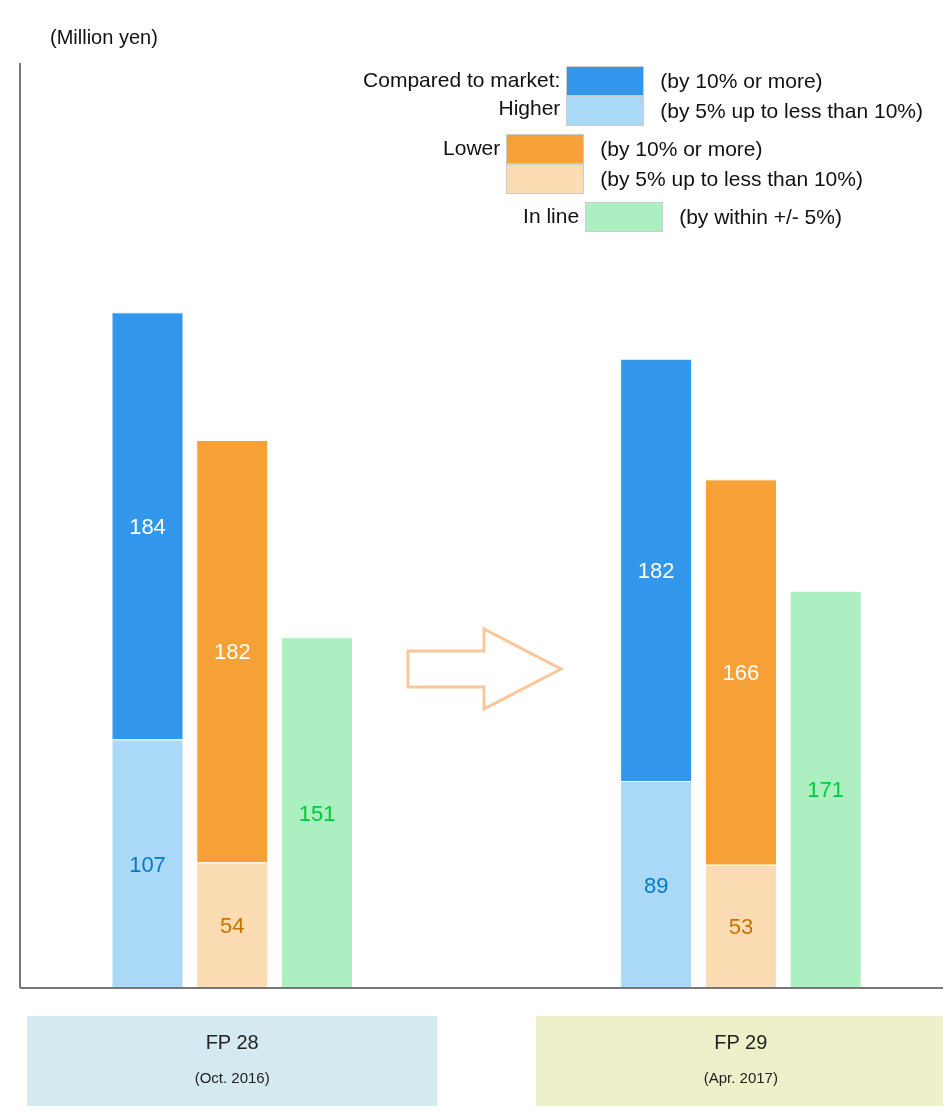 The width and height of the screenshot is (949, 1112). What do you see at coordinates (529, 108) in the screenshot?
I see `text: Higher` at bounding box center [529, 108].